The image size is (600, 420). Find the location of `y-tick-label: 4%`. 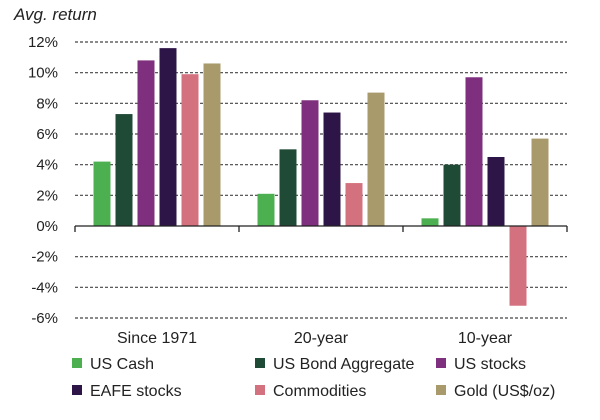

y-tick-label: 4% is located at coordinates (47, 165).